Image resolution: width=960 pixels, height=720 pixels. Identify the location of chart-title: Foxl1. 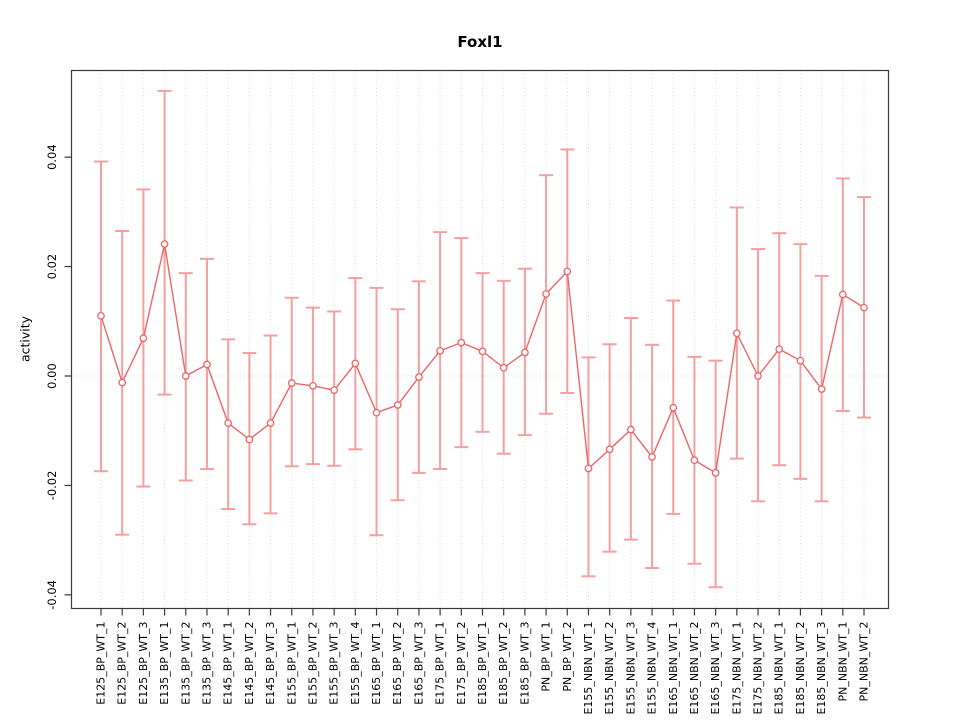
(480, 42).